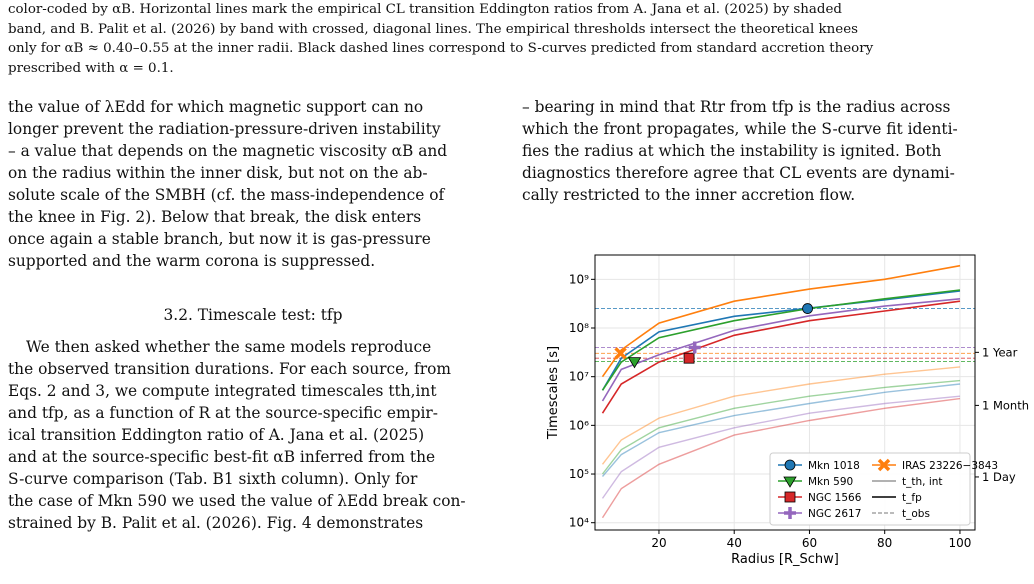  What do you see at coordinates (959, 543) in the screenshot?
I see `x-tick-label: 100` at bounding box center [959, 543].